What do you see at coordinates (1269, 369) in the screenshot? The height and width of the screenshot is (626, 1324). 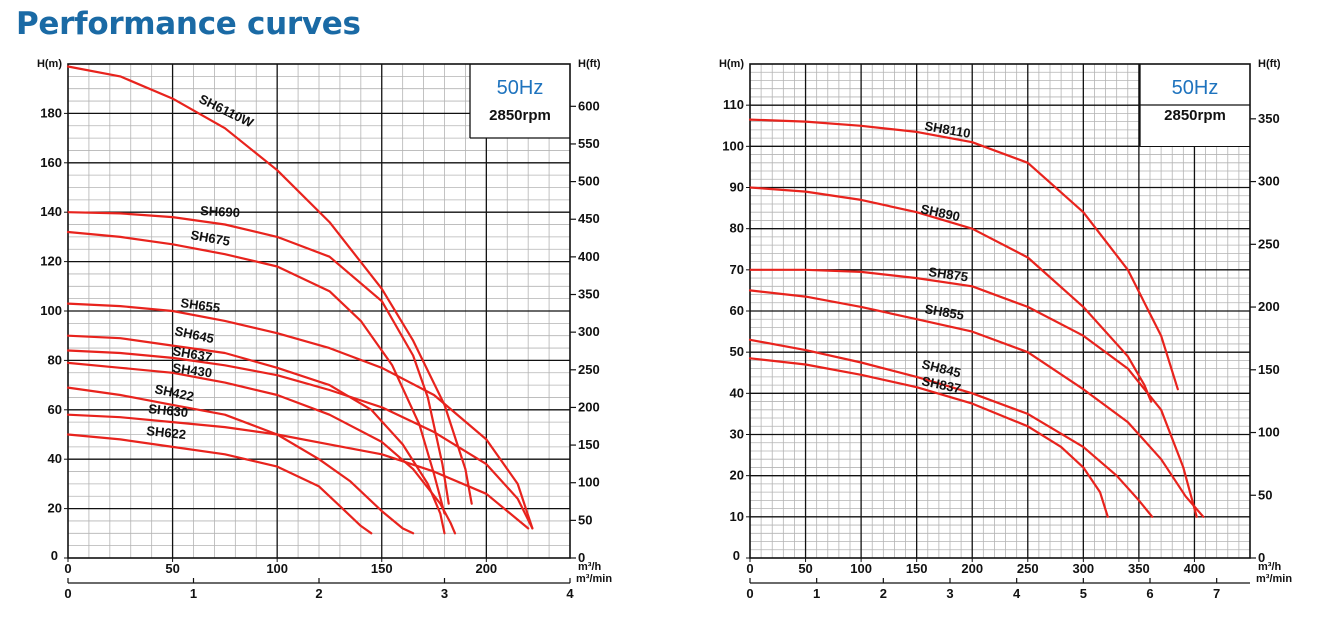 I see `y2-tick-label: 150` at bounding box center [1269, 369].